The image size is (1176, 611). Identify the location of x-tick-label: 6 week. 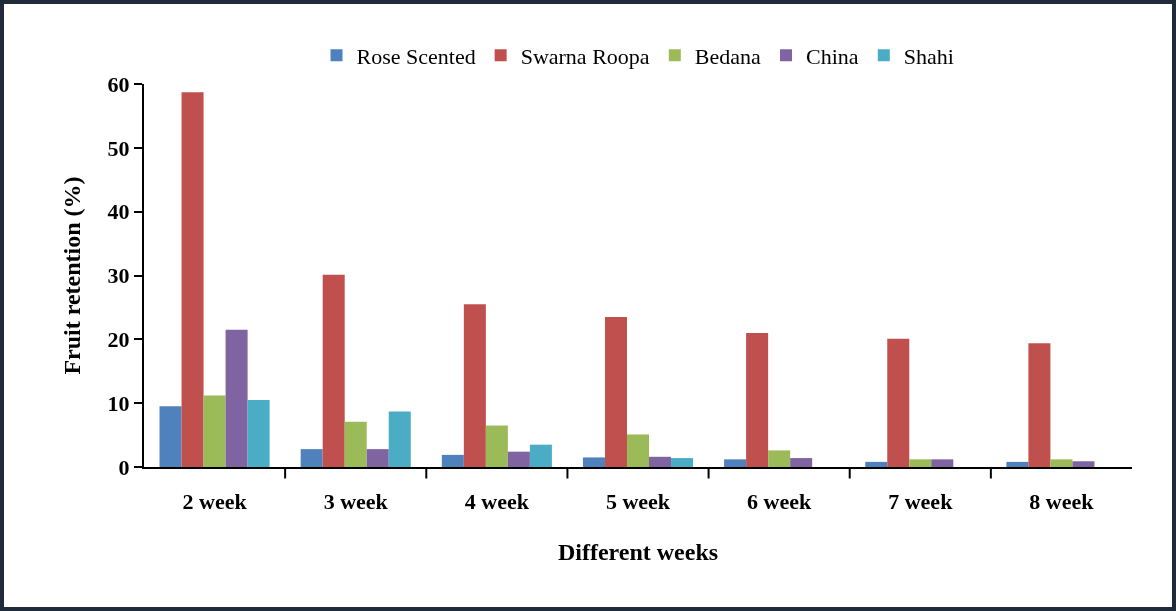
(779, 502).